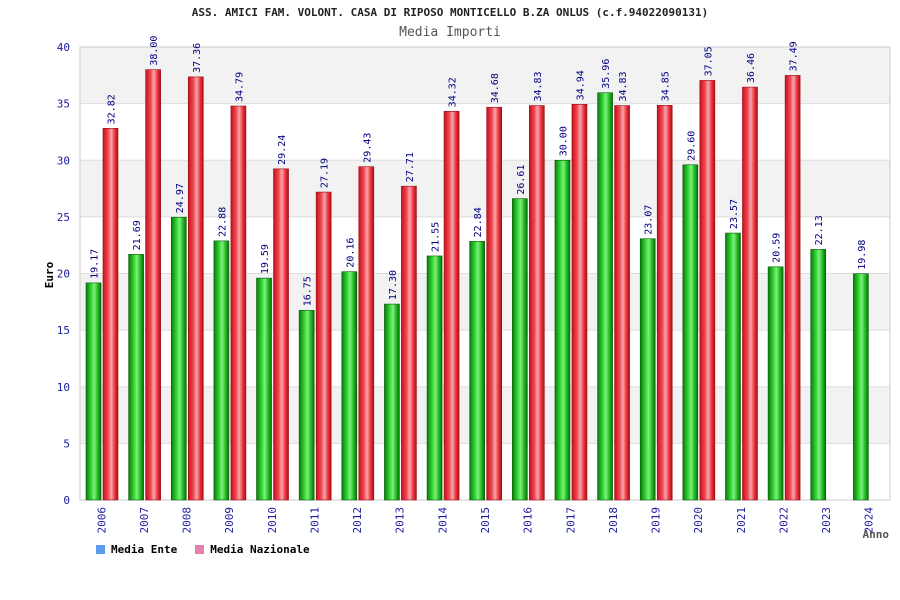  Describe the element at coordinates (325, 173) in the screenshot. I see `data-label: 27.19` at that location.